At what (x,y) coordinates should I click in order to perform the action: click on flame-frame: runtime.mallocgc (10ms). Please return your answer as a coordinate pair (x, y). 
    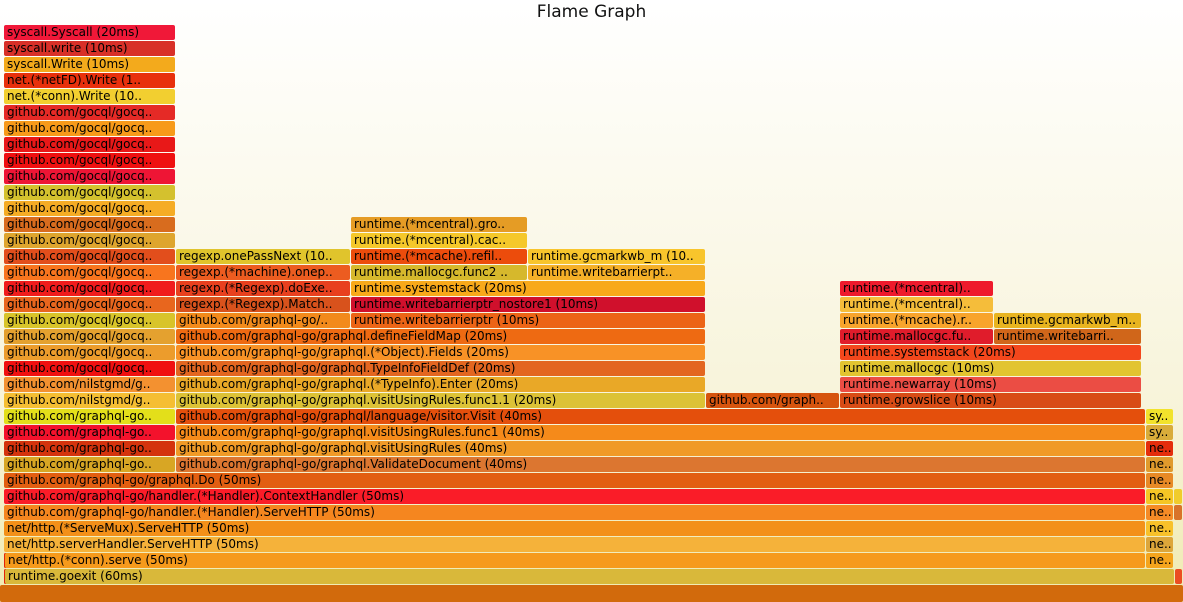
    Looking at the image, I should click on (990, 368).